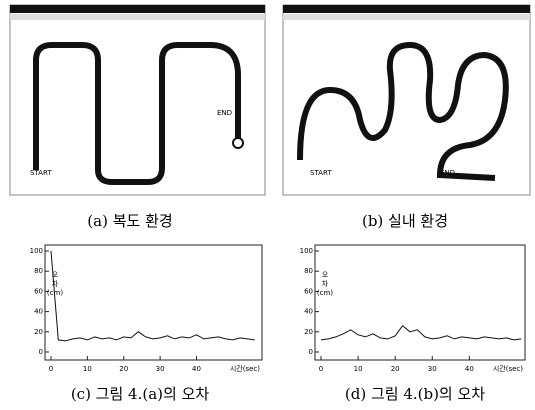 Image resolution: width=535 pixels, height=410 pixels. Describe the element at coordinates (129, 221) in the screenshot. I see `caption: (a) 복도 환경` at that location.